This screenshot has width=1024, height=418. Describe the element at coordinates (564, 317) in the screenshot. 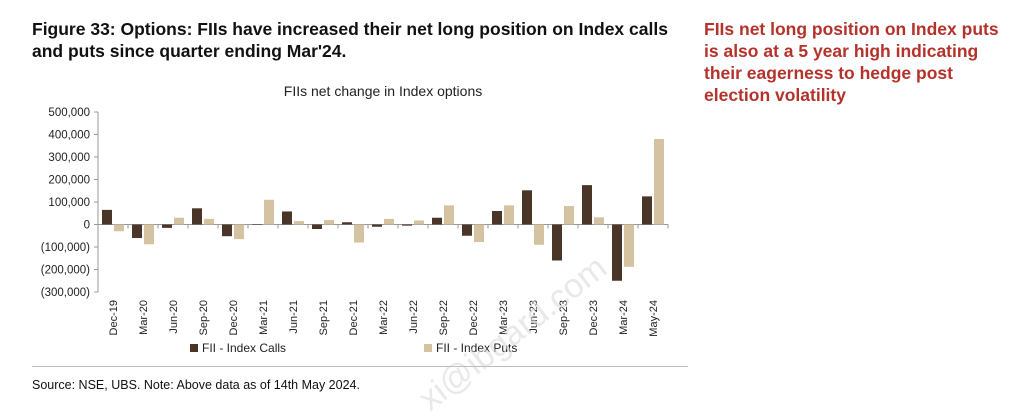

I see `x-tick-label: Sep-23` at that location.